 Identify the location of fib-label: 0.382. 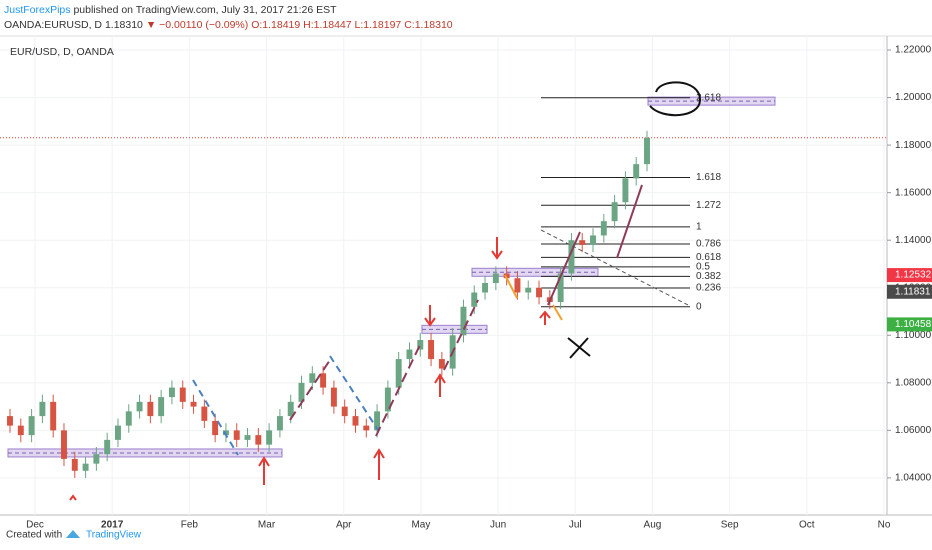
(708, 276).